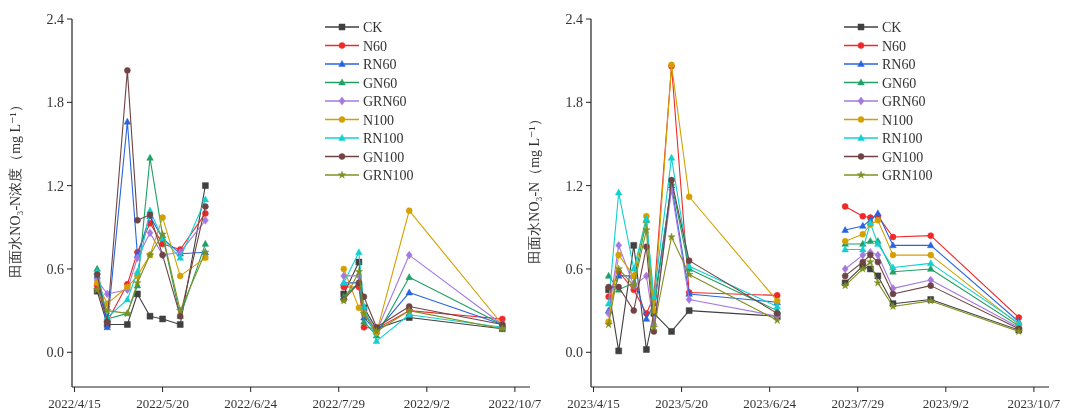  I want to click on x-tick-label: 2023/7/29, so click(858, 403).